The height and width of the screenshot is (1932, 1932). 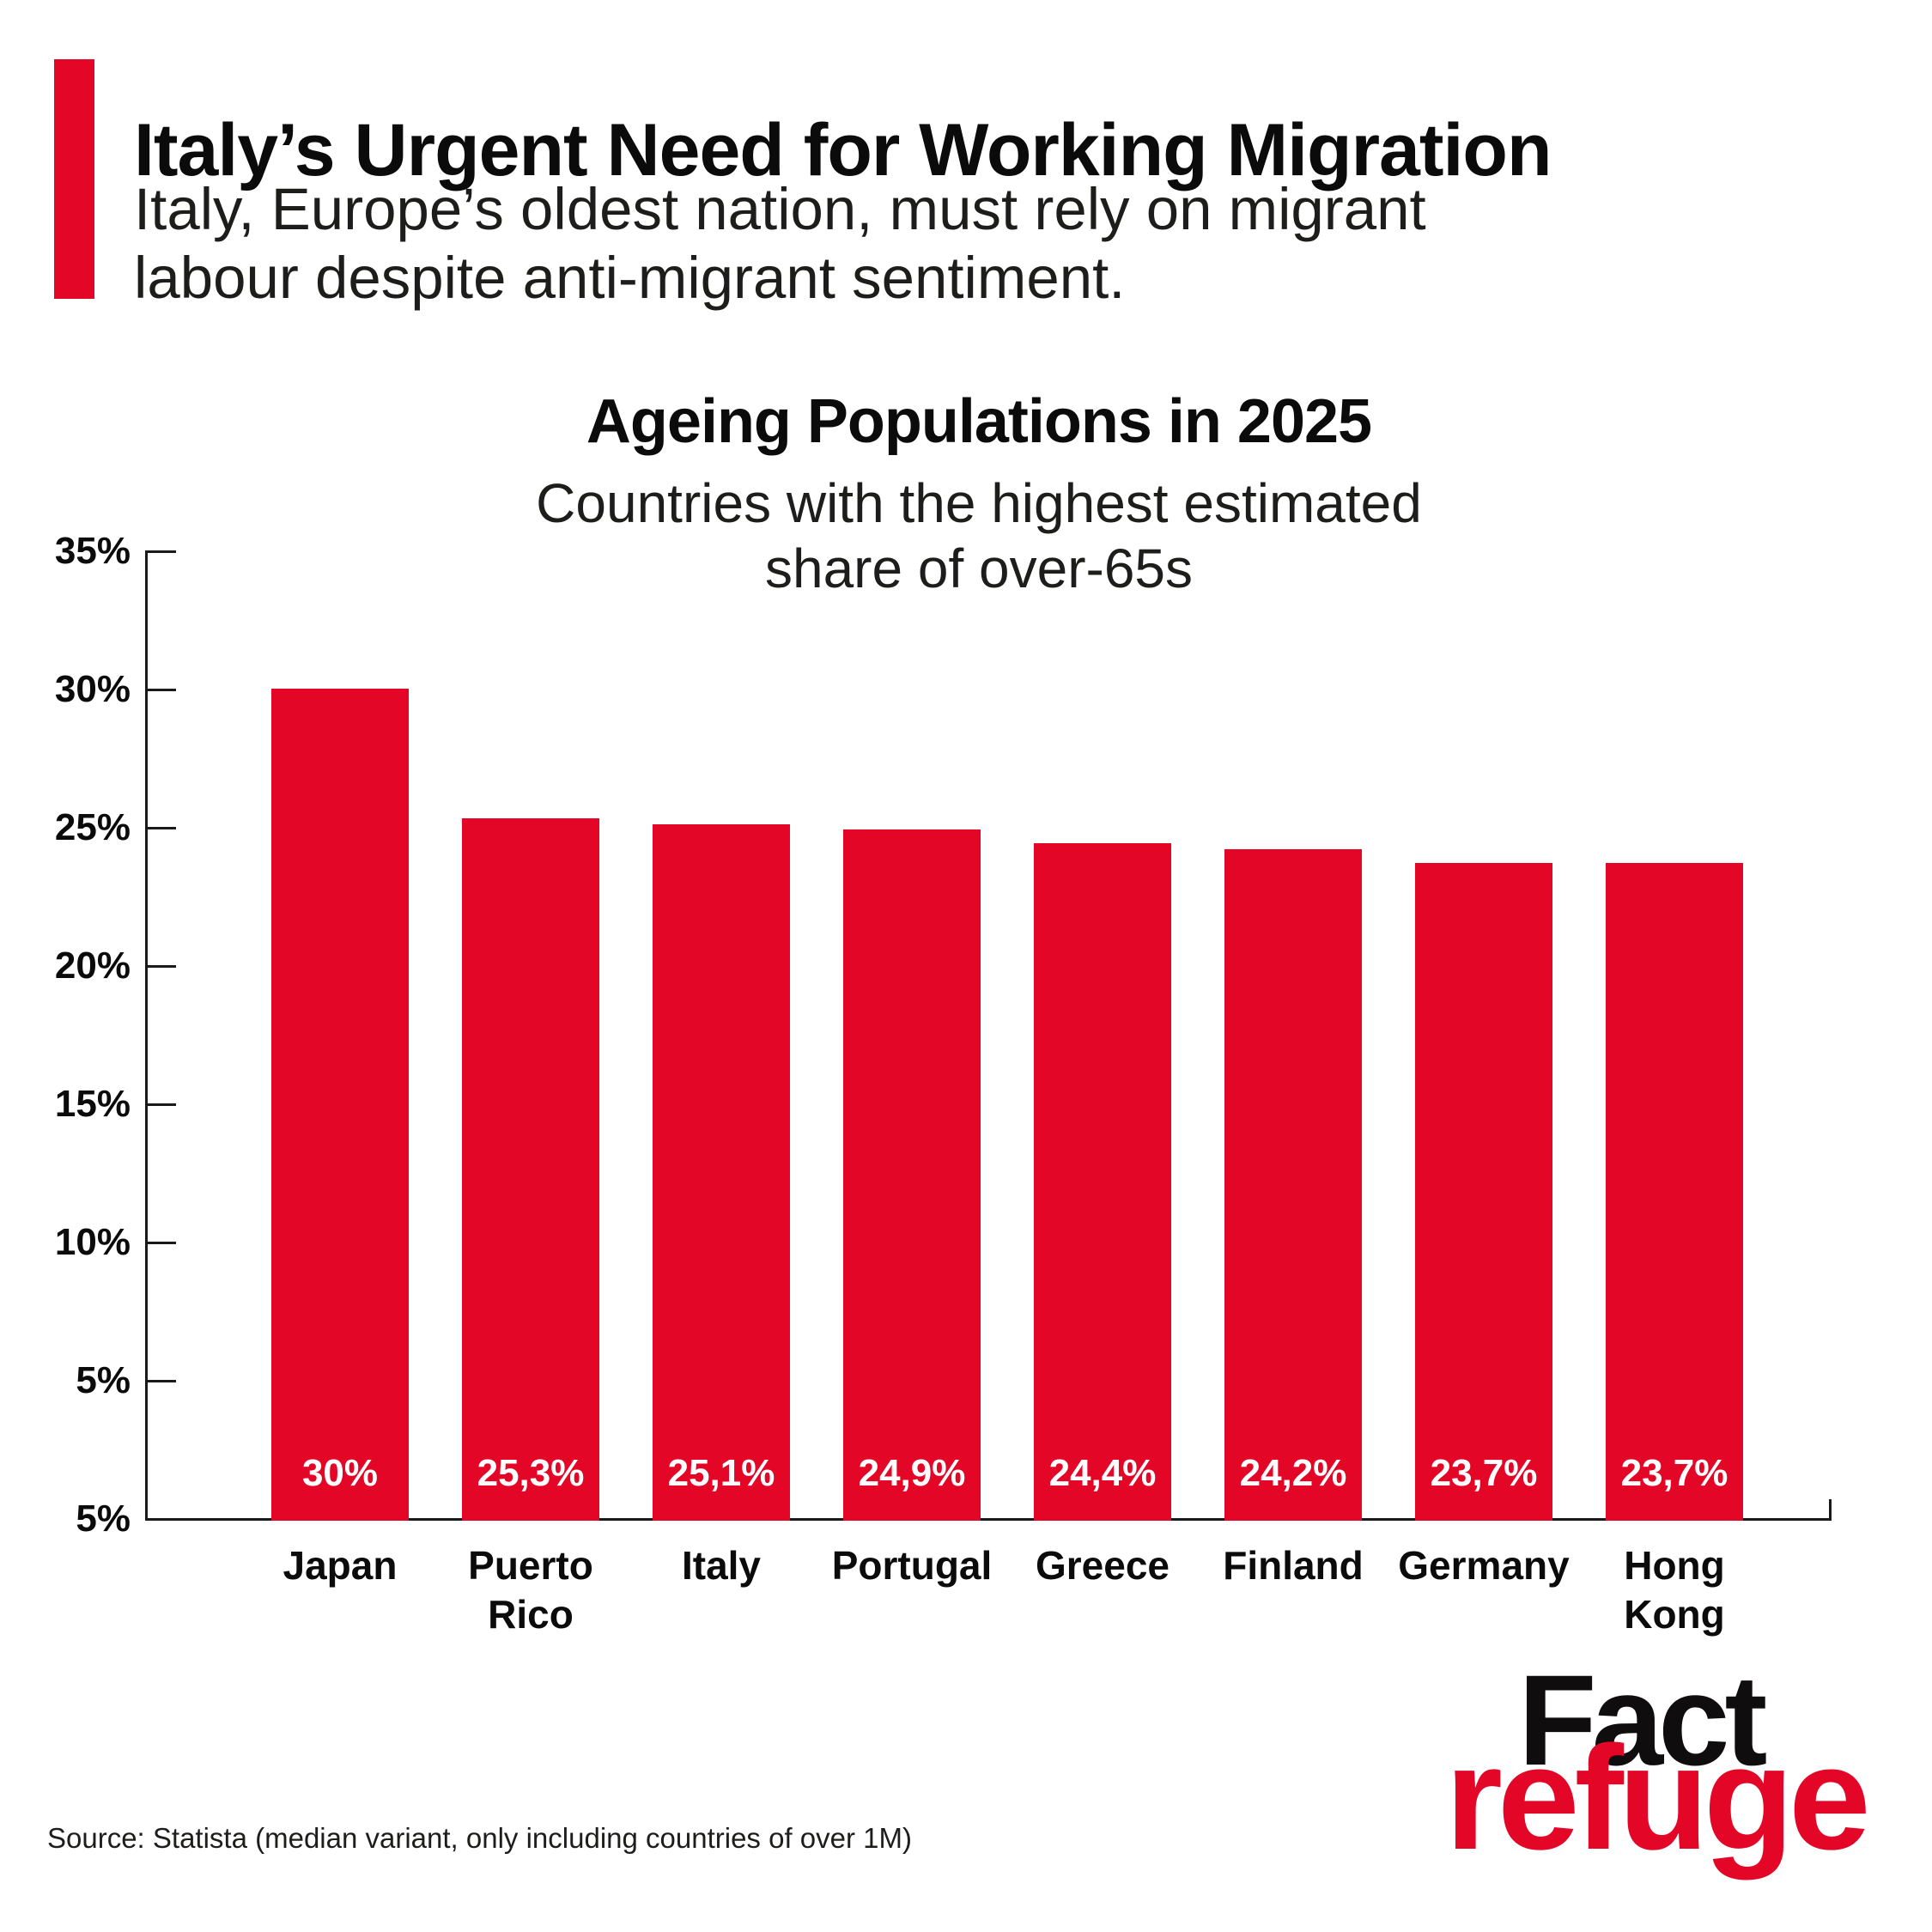 I want to click on bar-puerto-rico: 25,3%, so click(x=530, y=1169).